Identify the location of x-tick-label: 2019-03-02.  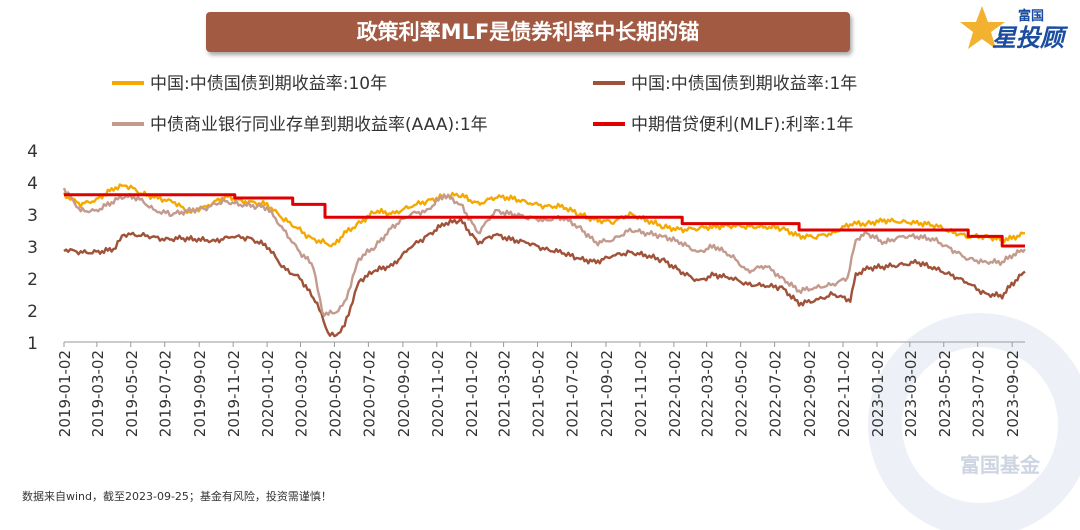
(98, 393).